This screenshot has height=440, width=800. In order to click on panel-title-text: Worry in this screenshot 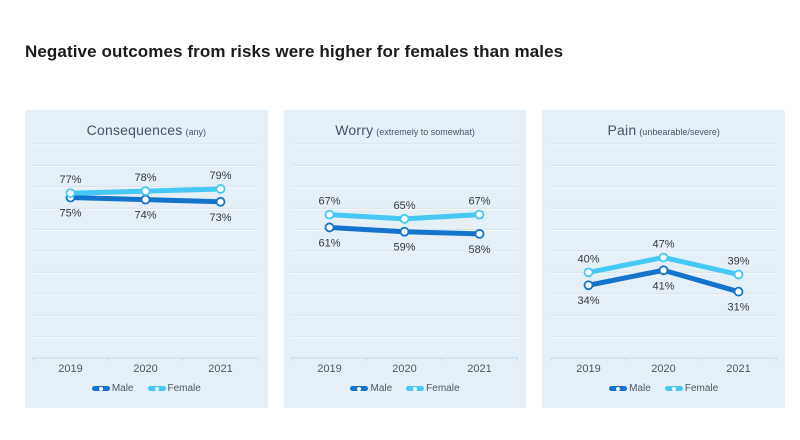, I will do `click(354, 130)`.